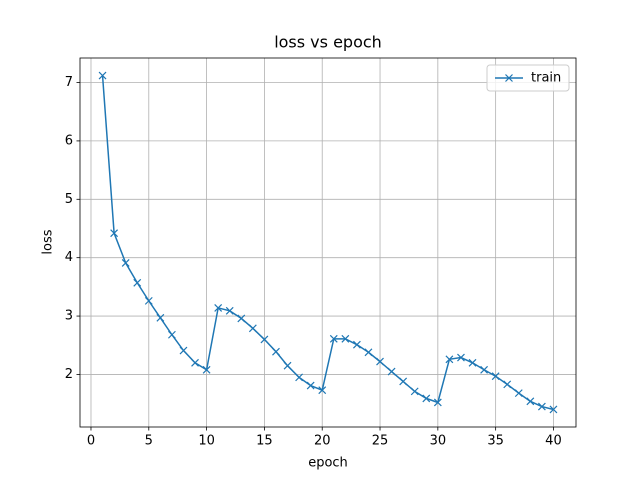  I want to click on y-tick-label: 4, so click(69, 257).